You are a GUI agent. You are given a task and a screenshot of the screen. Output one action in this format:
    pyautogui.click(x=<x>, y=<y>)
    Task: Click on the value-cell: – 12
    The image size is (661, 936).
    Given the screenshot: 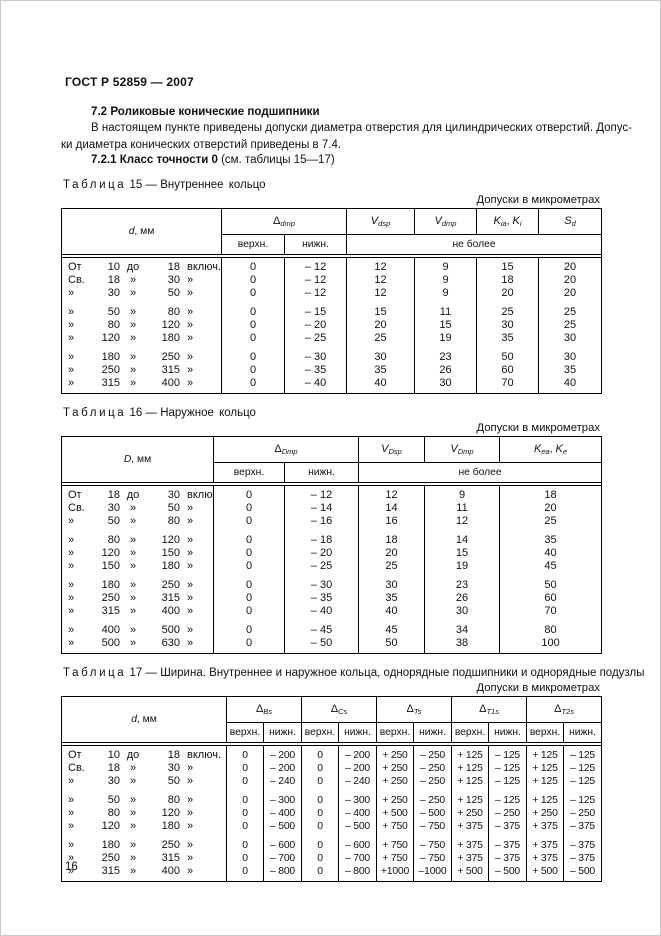 What is the action you would take?
    pyautogui.click(x=315, y=293)
    